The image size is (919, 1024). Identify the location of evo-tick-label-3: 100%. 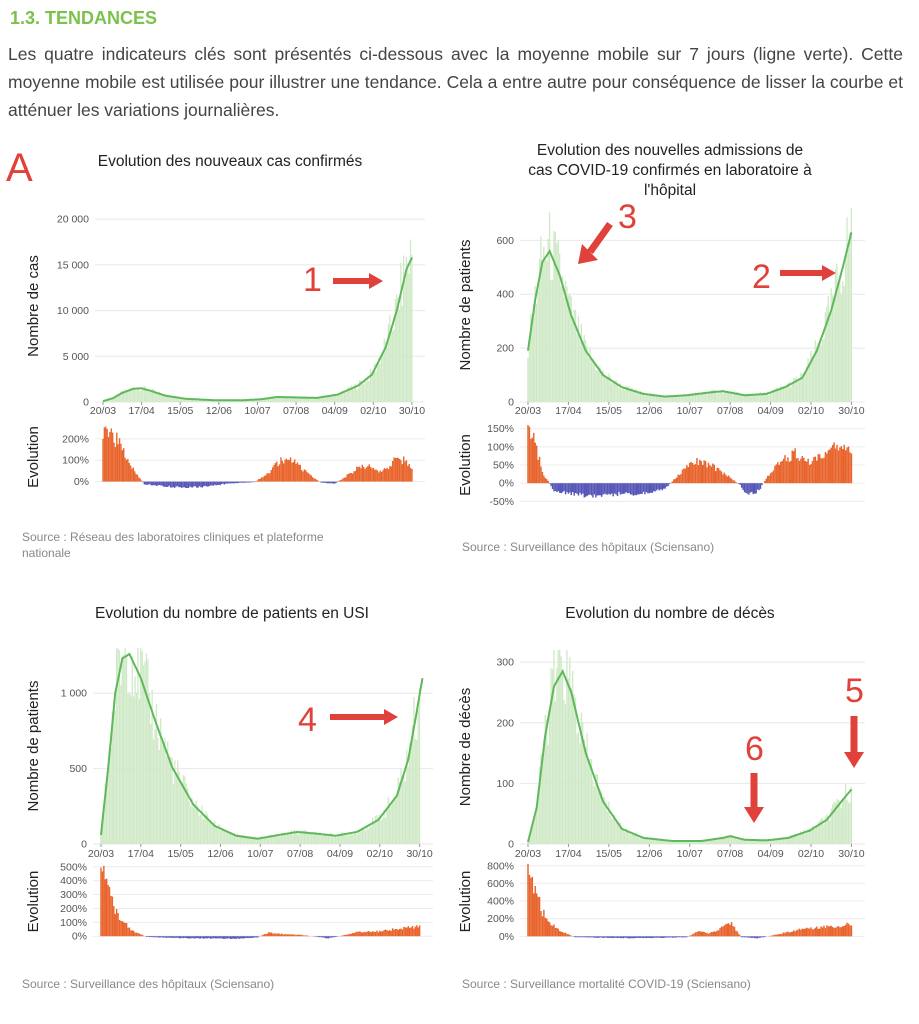
(73, 923).